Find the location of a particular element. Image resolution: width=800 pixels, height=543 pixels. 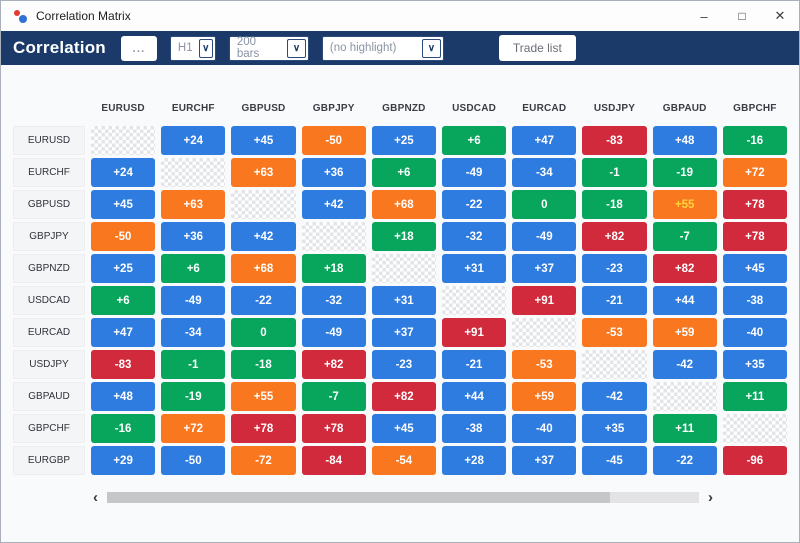

correlation-cell-eurgbp-eurusd: +29 is located at coordinates (123, 460).